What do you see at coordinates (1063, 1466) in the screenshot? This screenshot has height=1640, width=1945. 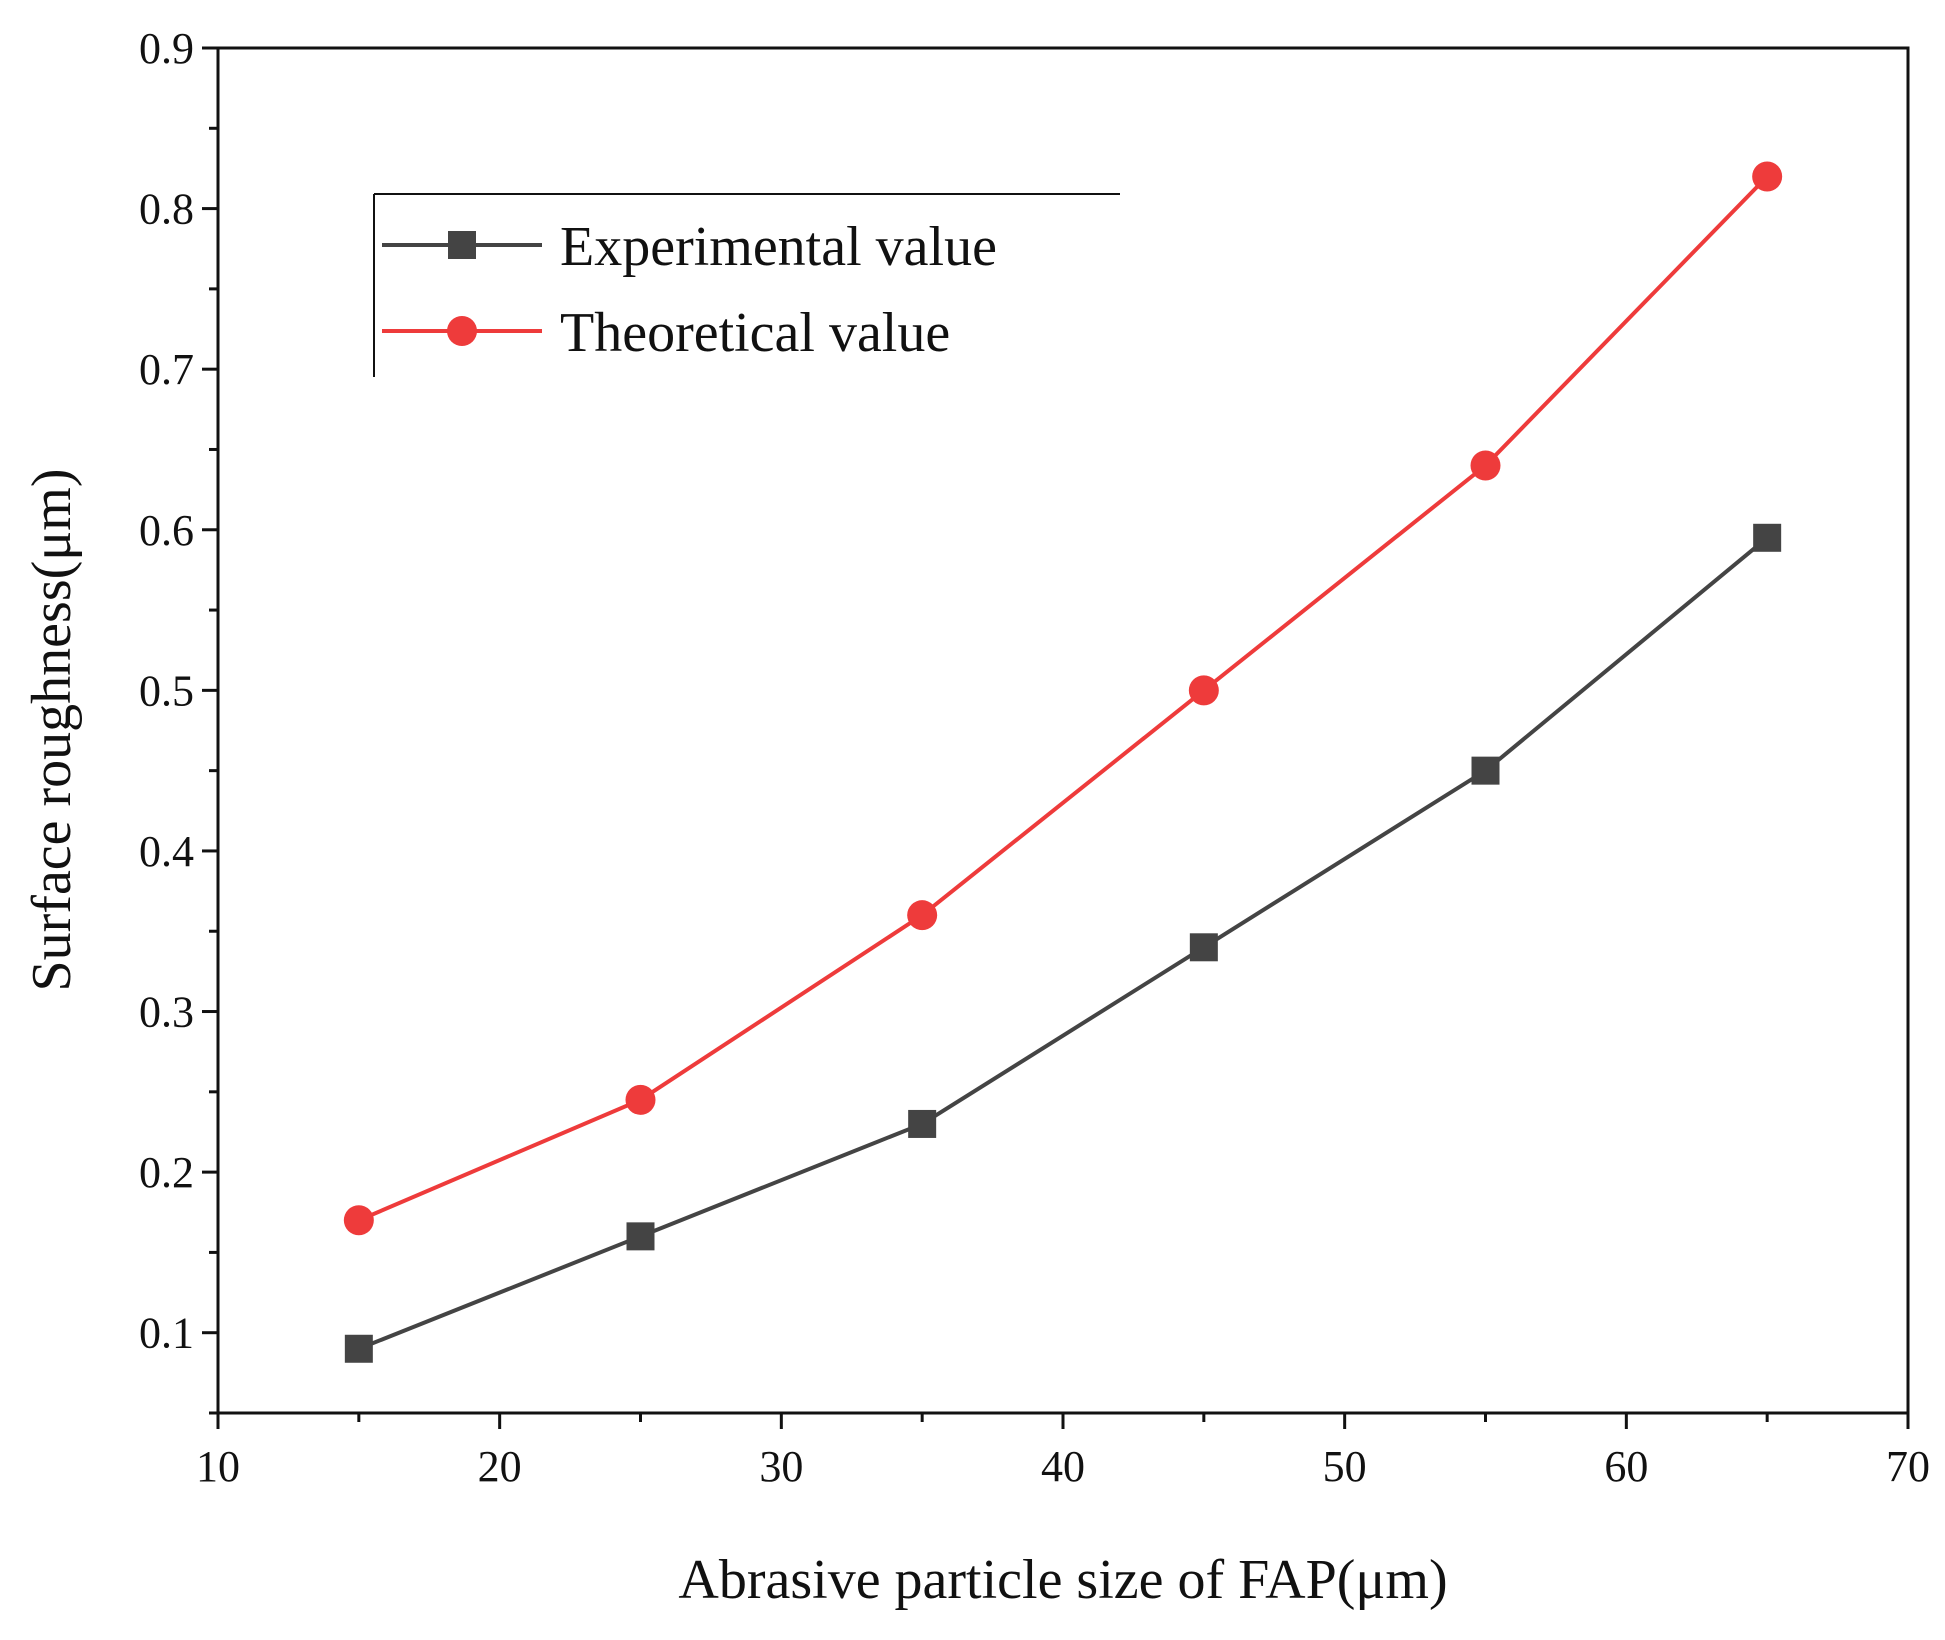 I see `x-tick-label: 40` at bounding box center [1063, 1466].